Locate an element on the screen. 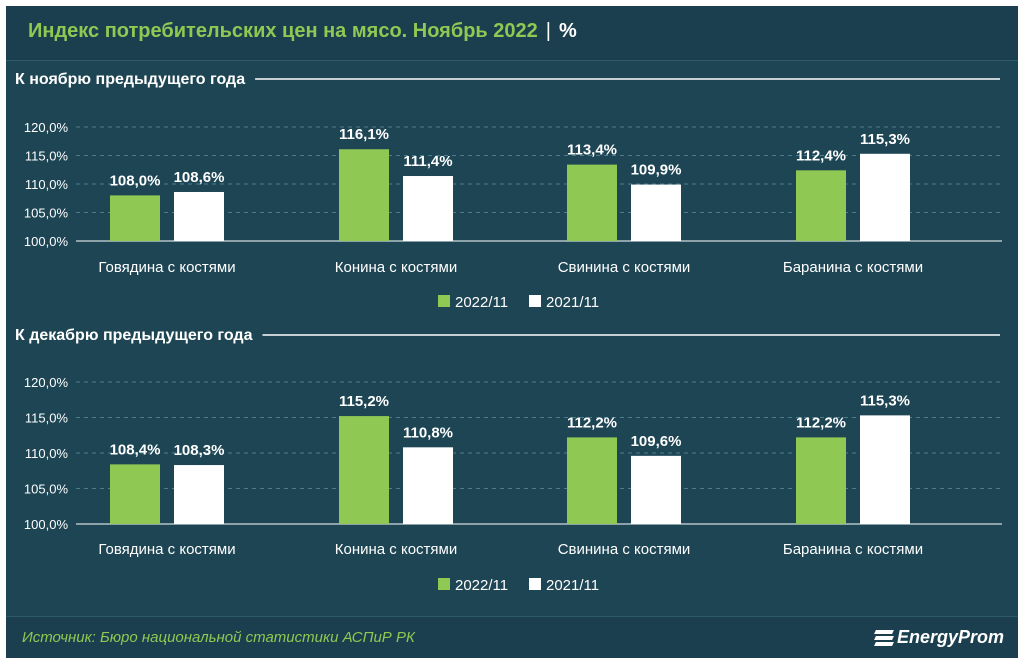 This screenshot has height=664, width=1024. energyprom-logo: EnergyProm is located at coordinates (939, 639).